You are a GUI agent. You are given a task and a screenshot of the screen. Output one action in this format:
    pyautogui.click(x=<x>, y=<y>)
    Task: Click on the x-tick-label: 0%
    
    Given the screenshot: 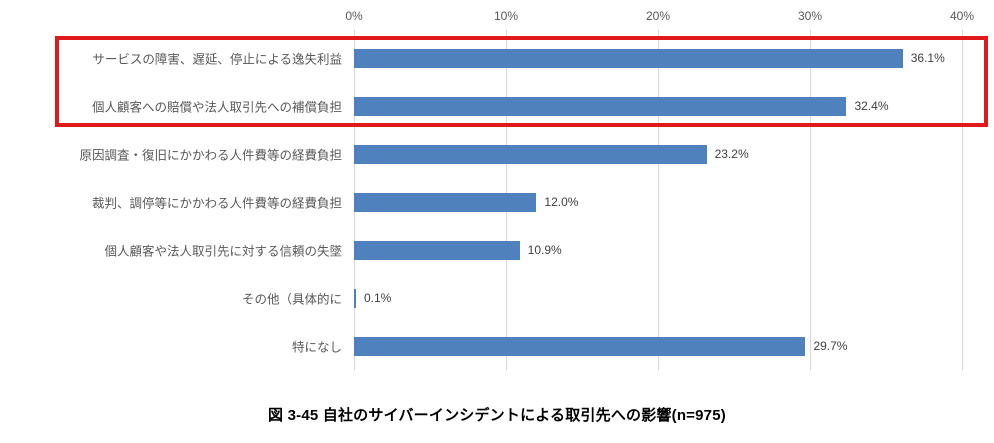 What is the action you would take?
    pyautogui.click(x=354, y=16)
    